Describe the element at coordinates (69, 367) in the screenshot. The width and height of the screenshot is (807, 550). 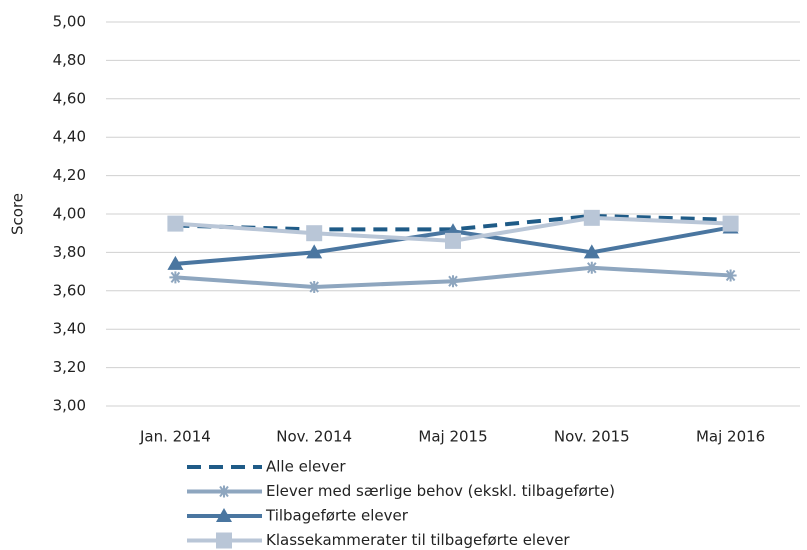
I see `y-tick-label: 3,20` at that location.